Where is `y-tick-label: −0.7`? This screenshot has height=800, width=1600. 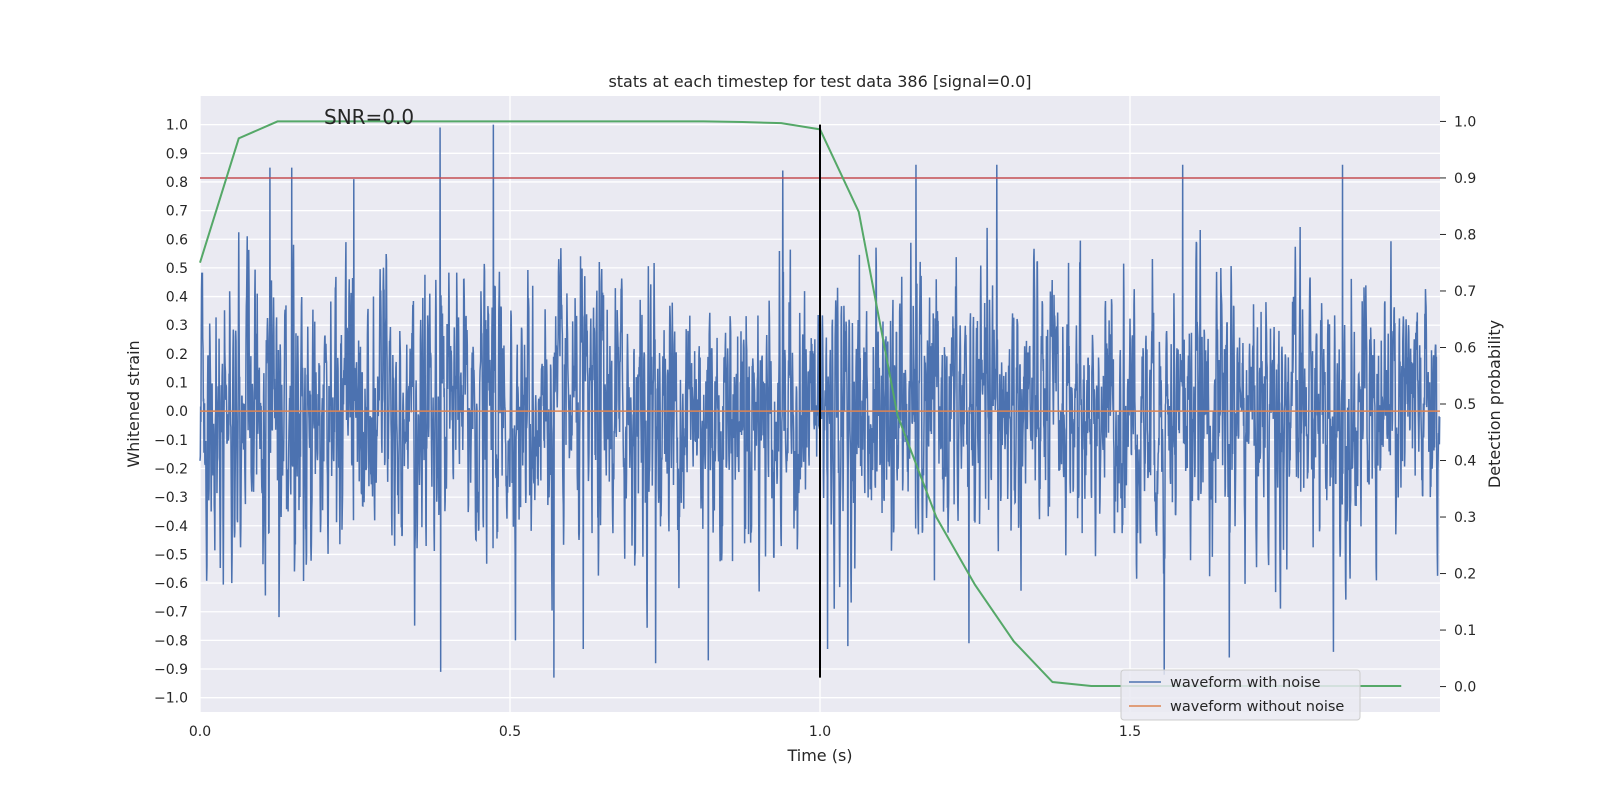
y-tick-label: −0.7 is located at coordinates (171, 613).